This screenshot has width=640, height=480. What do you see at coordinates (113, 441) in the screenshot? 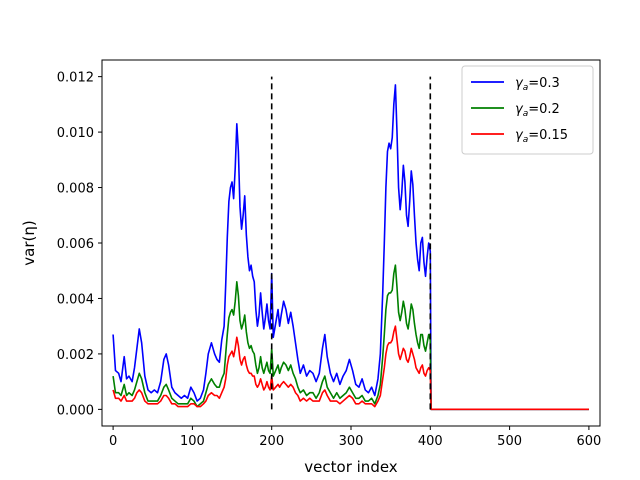
I see `x-tick-label: 0` at bounding box center [113, 441].